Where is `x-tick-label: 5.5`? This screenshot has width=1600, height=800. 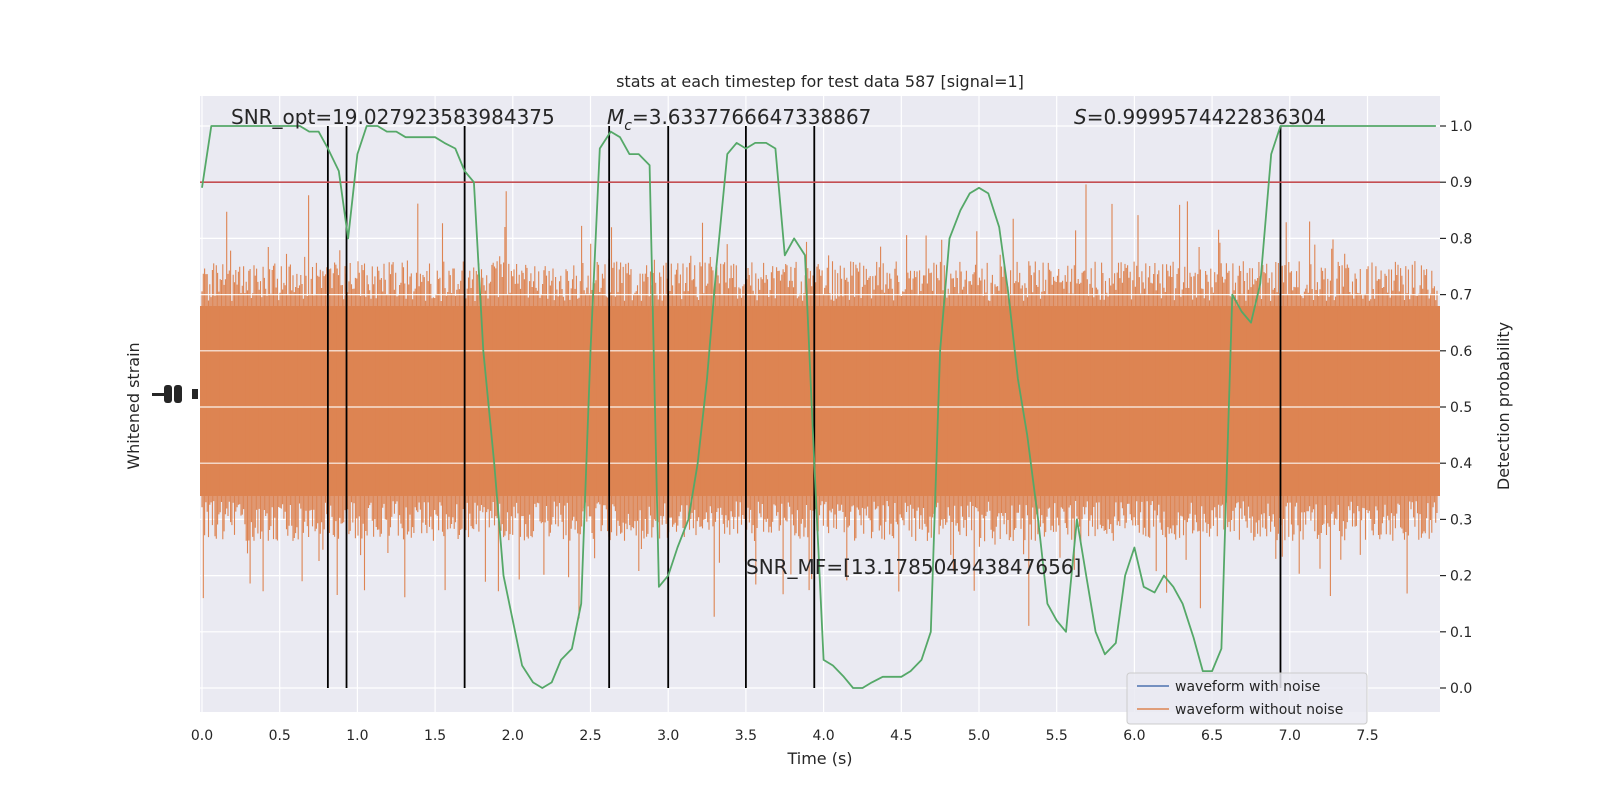
x-tick-label: 5.5 is located at coordinates (1057, 736).